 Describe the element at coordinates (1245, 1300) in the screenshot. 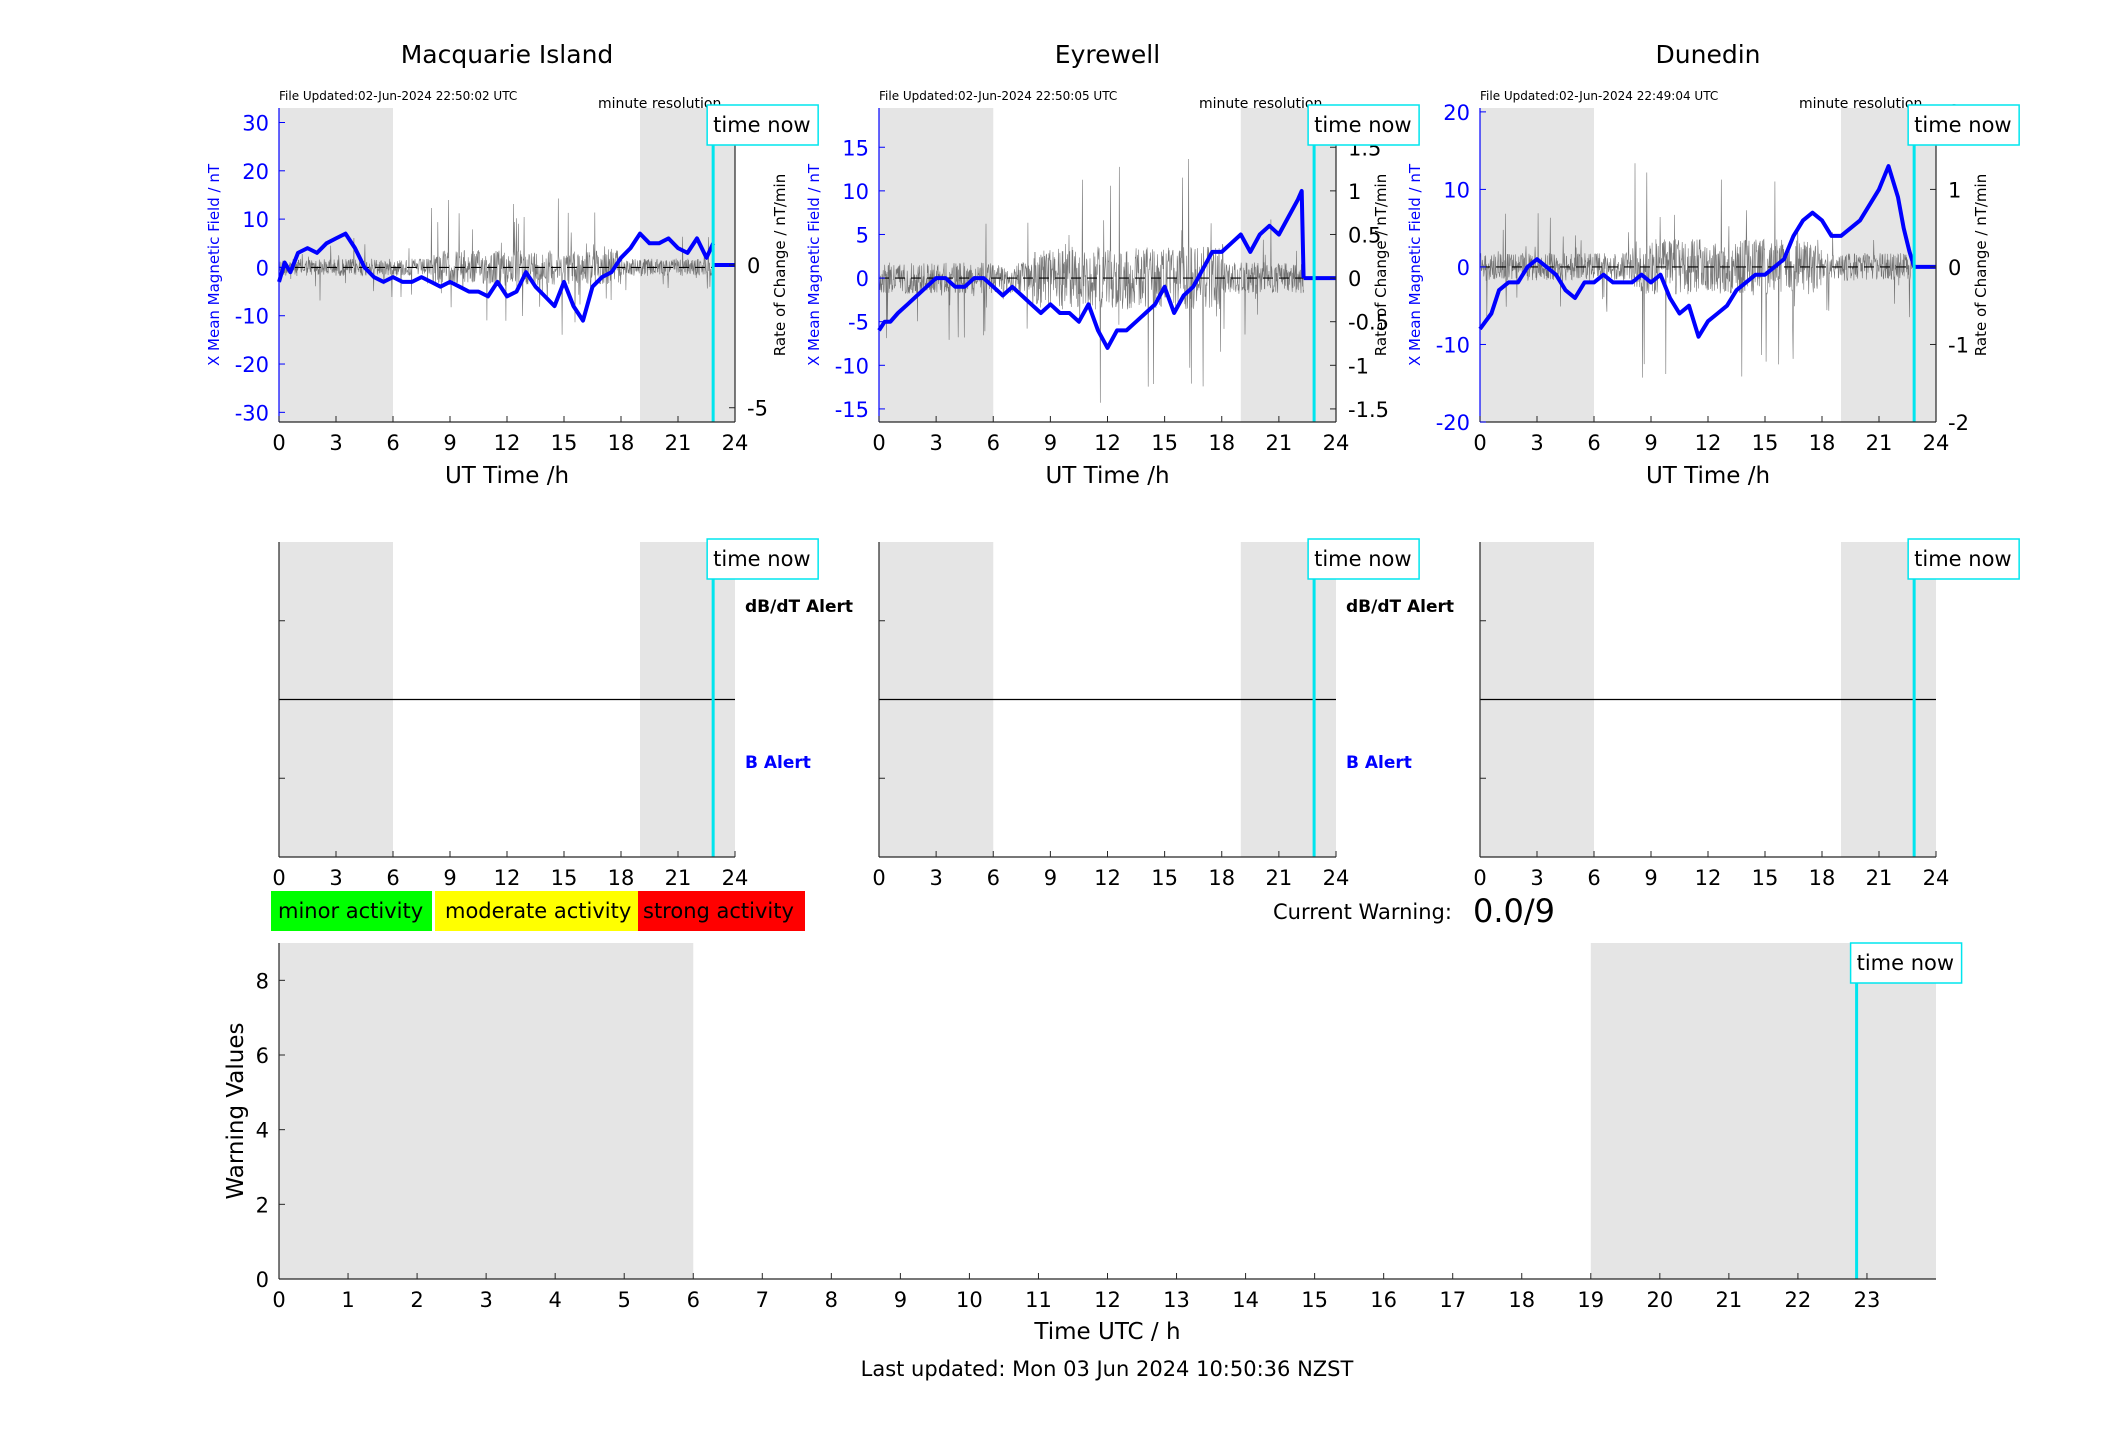

I see `x-tick-label: 14` at that location.